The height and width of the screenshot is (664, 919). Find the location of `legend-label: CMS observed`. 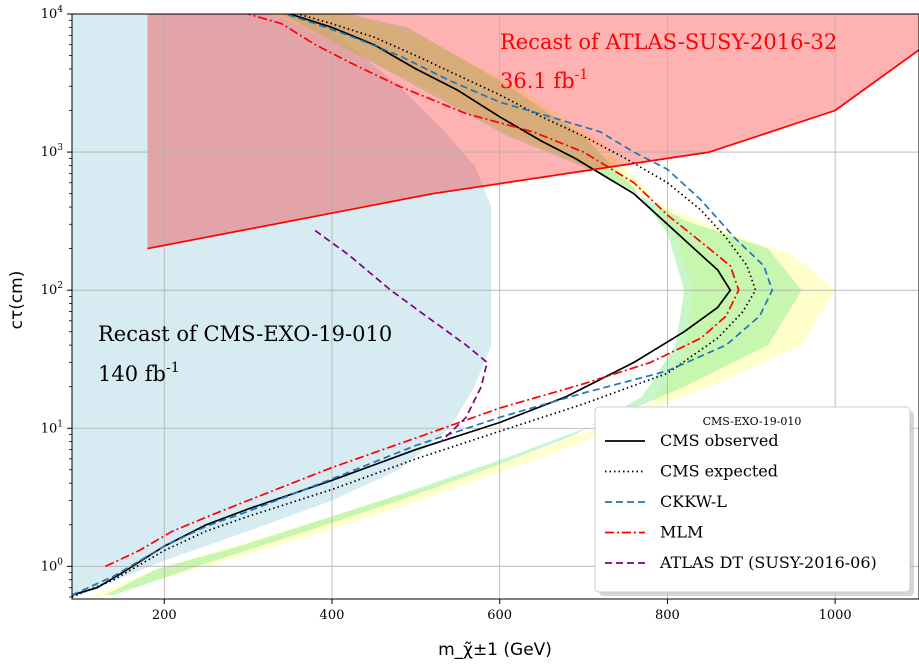

legend-label: CMS observed is located at coordinates (719, 440).